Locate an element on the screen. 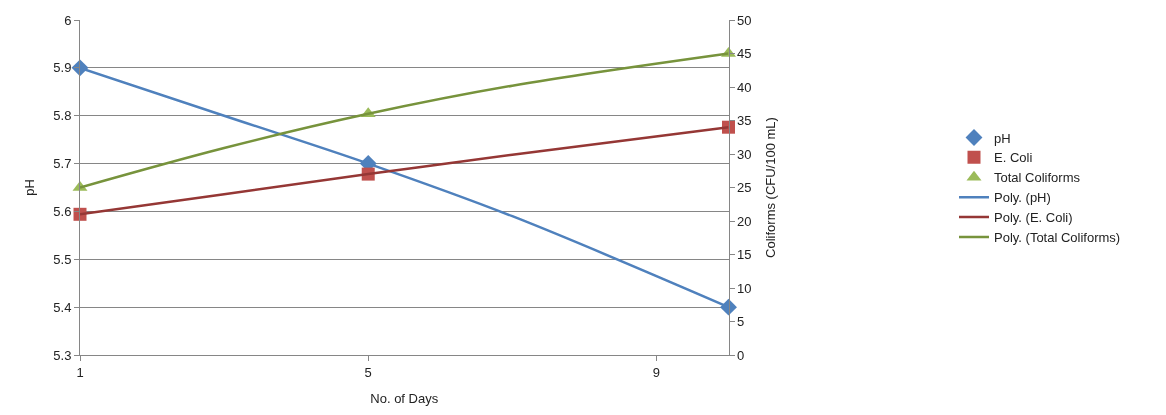 Image resolution: width=1166 pixels, height=415 pixels. legend-label: Poly. (E. Coli) is located at coordinates (1033, 218).